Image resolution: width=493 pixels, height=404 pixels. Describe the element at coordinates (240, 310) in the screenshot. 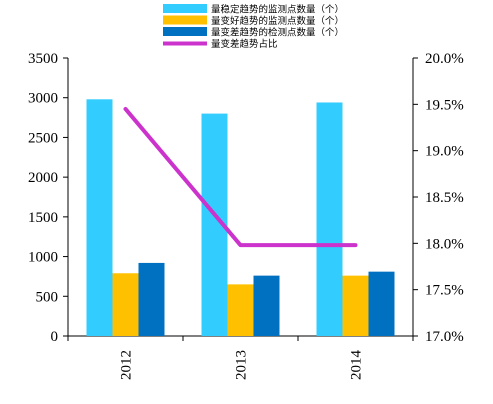

I see `bar-2-2013` at that location.